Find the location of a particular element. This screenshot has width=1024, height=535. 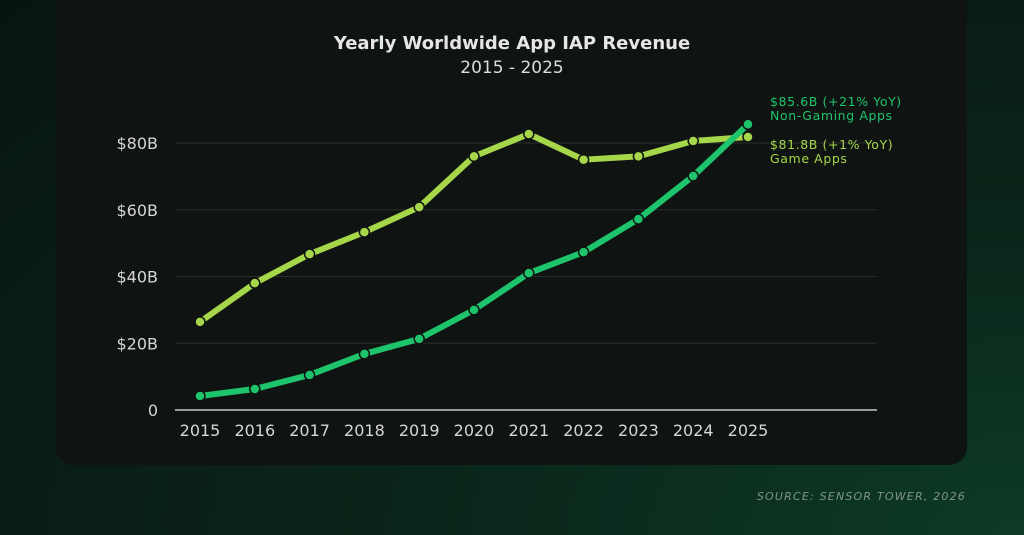

y-tick-label: $20B is located at coordinates (137, 343).